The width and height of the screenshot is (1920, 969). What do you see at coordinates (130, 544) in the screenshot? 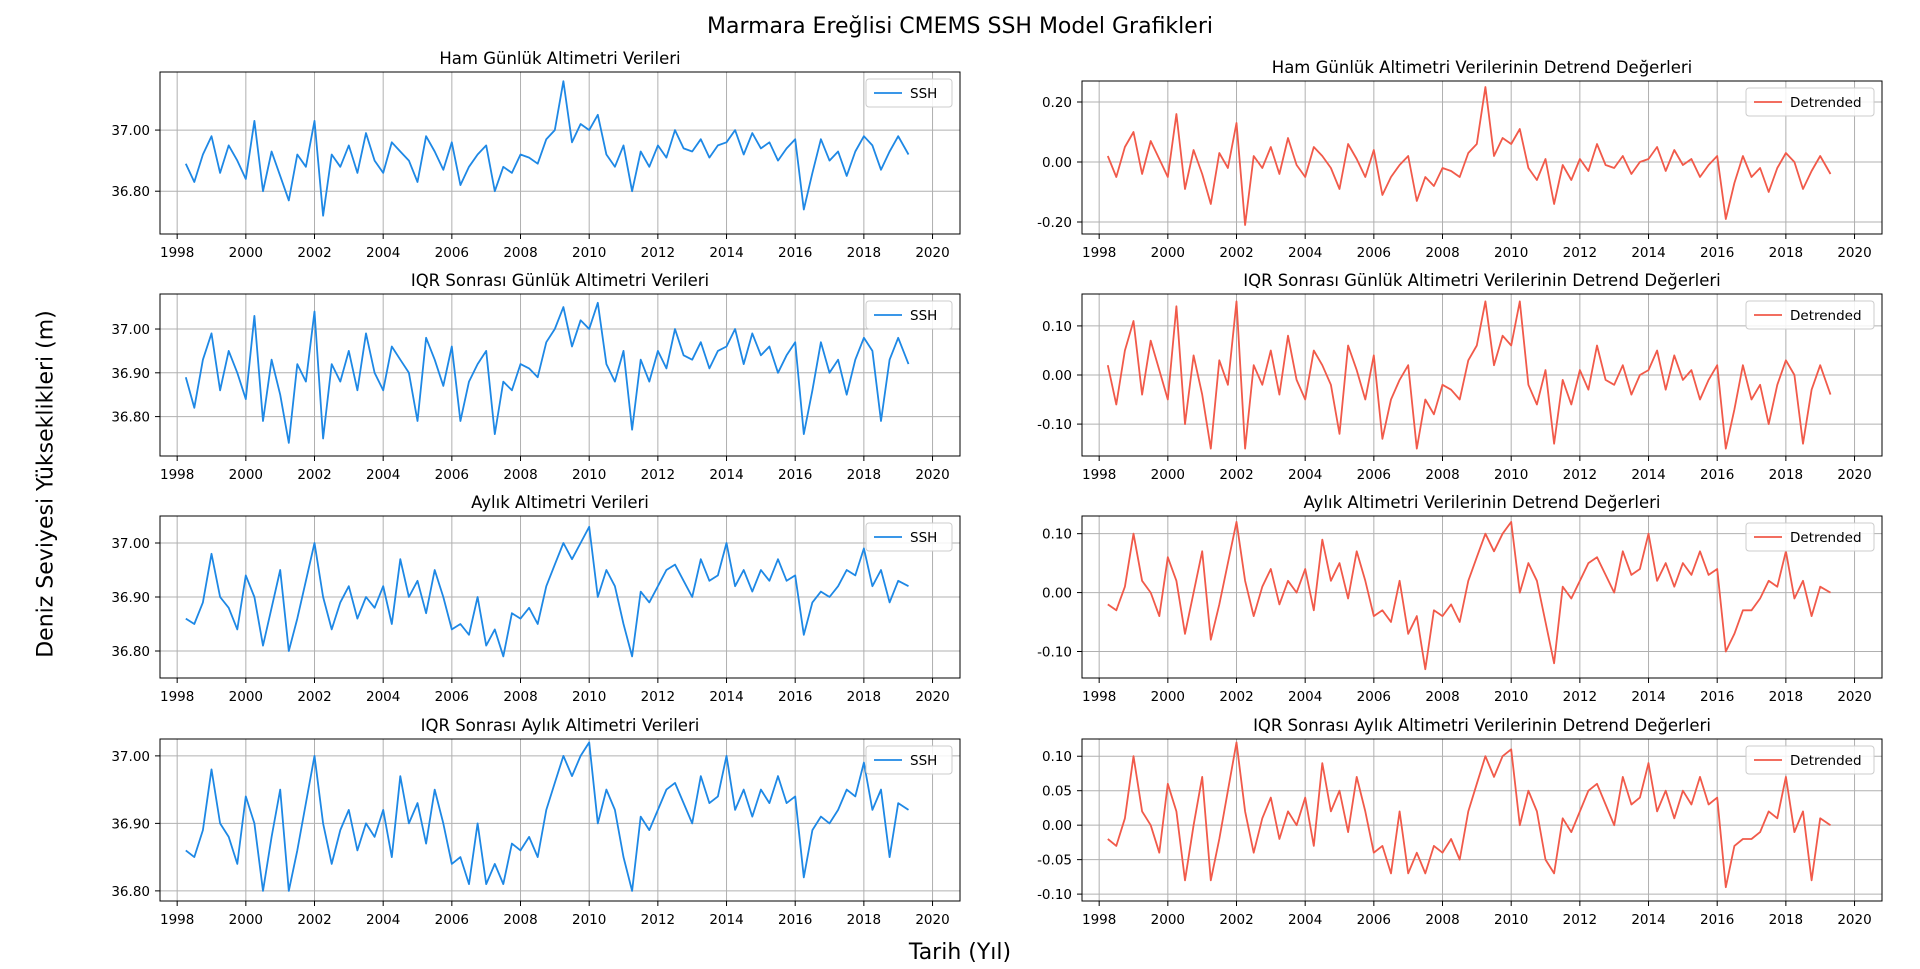
I see `y-tick-label: 37.00` at bounding box center [130, 544].